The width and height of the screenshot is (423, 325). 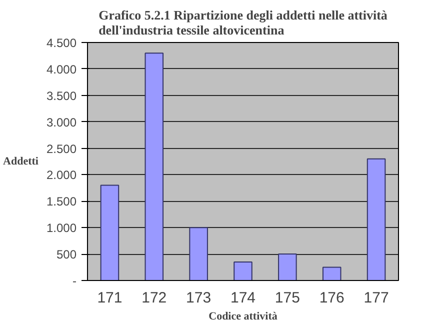 I want to click on y-tick-label: 3.000, so click(x=61, y=122).